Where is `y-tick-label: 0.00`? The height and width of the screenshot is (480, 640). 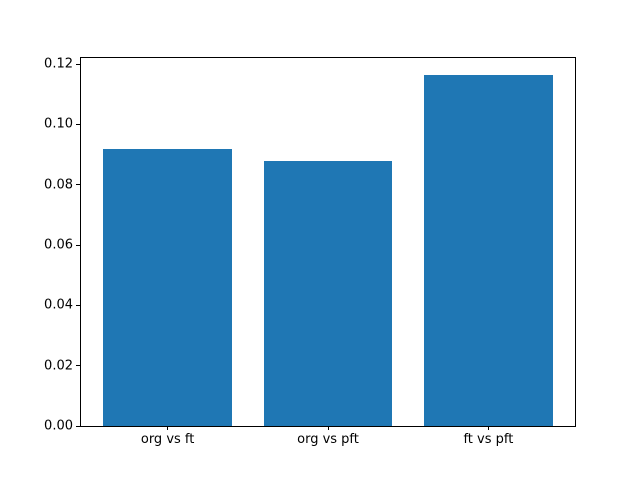
y-tick-label: 0.00 is located at coordinates (58, 426).